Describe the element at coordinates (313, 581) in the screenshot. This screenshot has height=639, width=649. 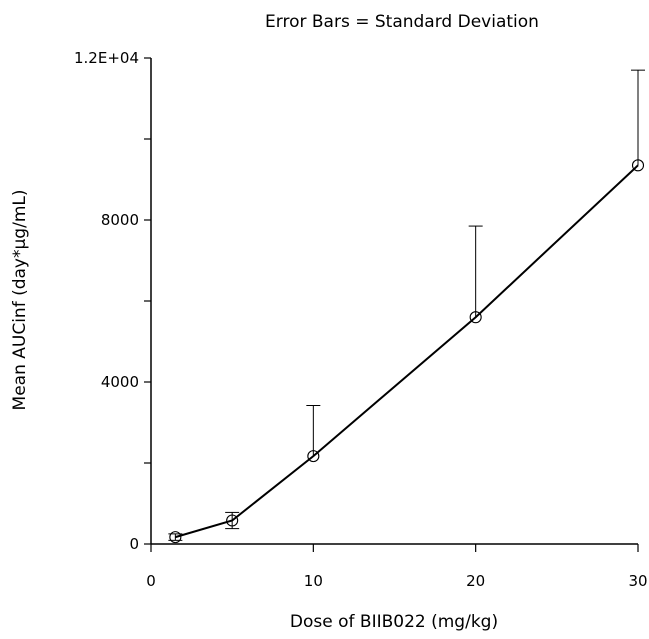
I see `x-tick-label: 10` at that location.